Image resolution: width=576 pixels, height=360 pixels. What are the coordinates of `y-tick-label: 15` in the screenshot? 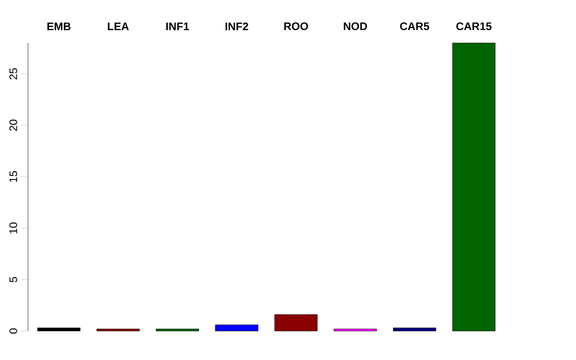 It's located at (14, 176).